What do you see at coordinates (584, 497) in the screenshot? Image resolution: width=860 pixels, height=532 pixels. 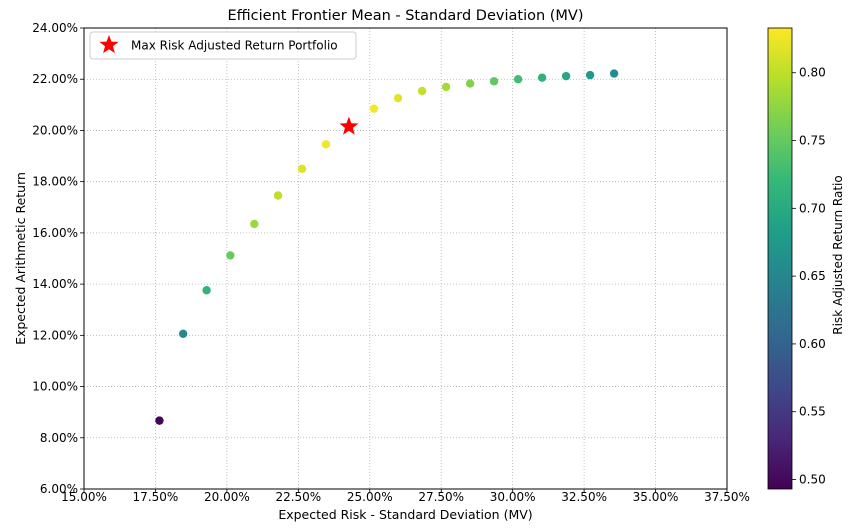 I see `x-tick-label: 32.50%` at bounding box center [584, 497].